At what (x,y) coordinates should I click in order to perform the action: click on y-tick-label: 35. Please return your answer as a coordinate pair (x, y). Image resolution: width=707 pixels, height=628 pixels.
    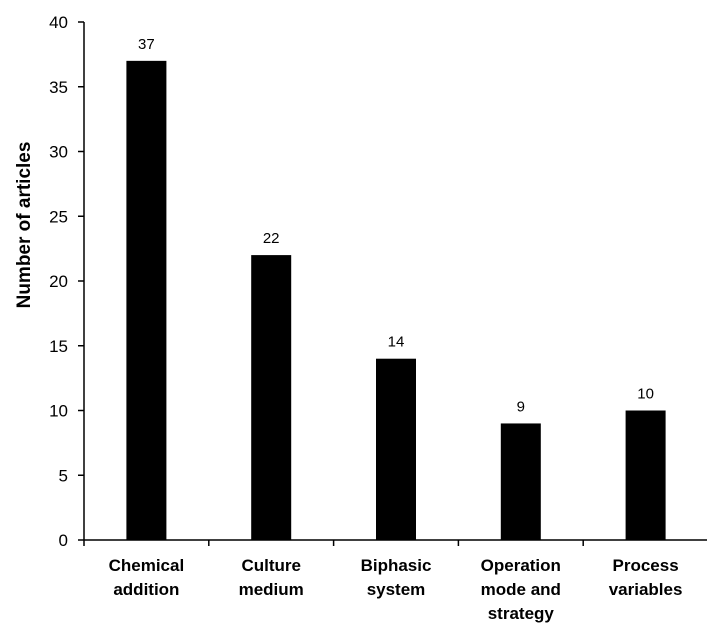
    Looking at the image, I should click on (58, 87).